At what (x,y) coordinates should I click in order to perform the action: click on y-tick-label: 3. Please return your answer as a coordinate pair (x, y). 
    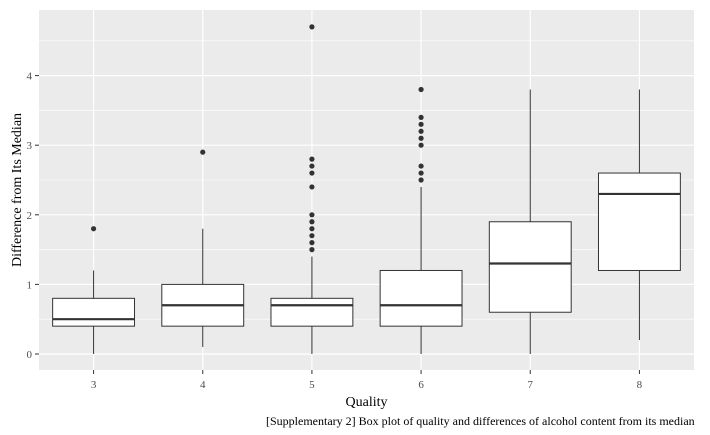
    Looking at the image, I should click on (30, 146).